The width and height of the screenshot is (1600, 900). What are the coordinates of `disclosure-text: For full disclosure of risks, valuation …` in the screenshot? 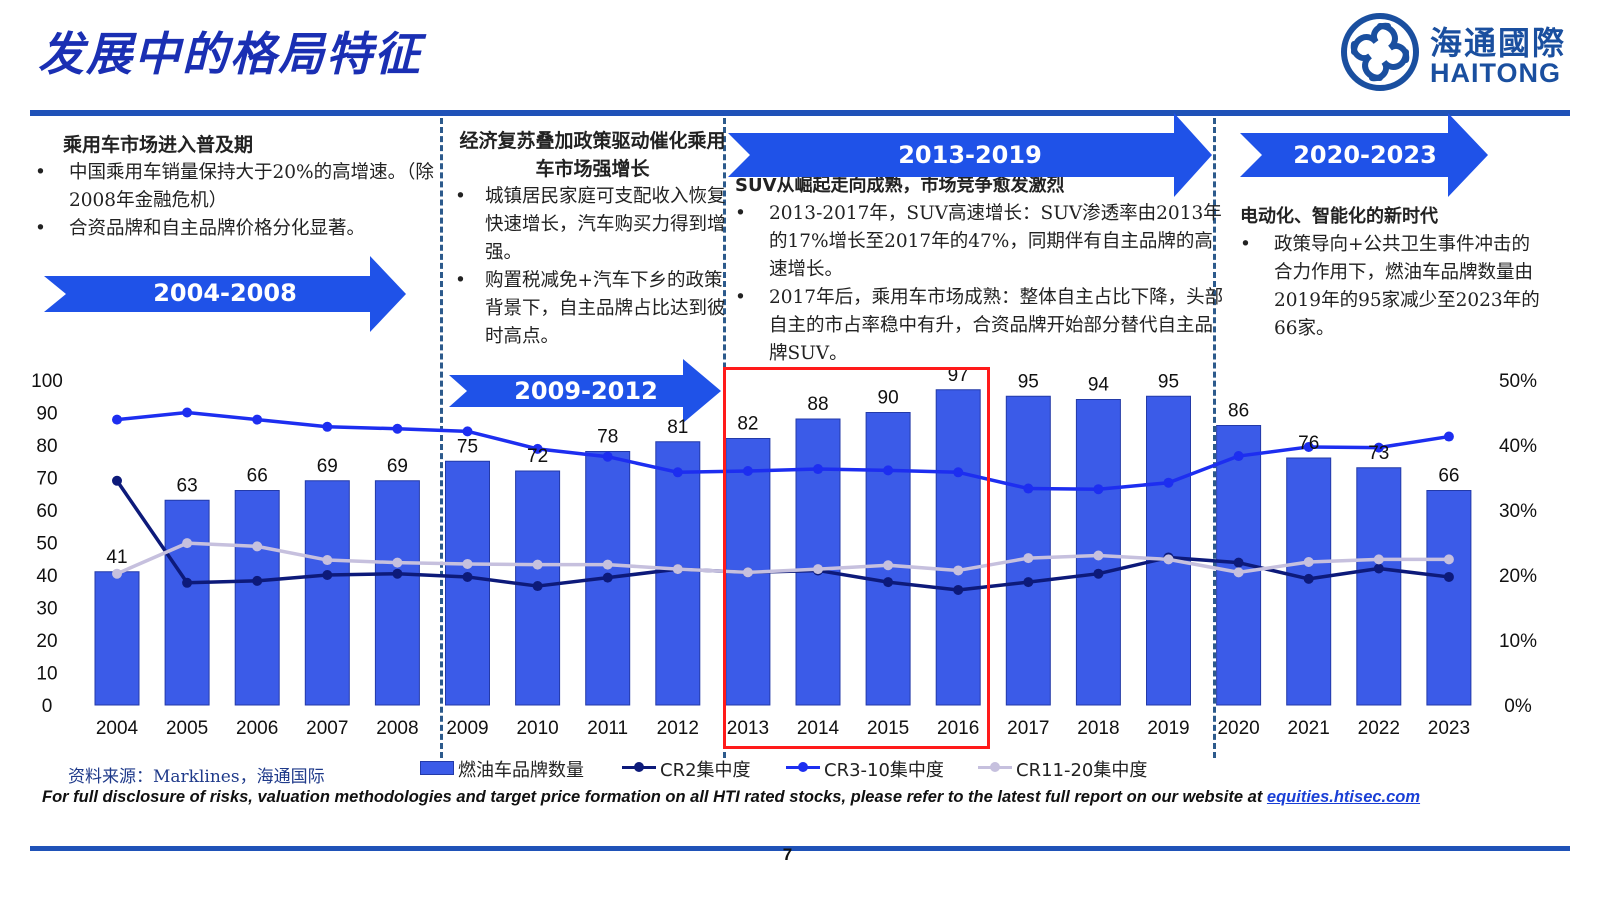 It's located at (731, 797).